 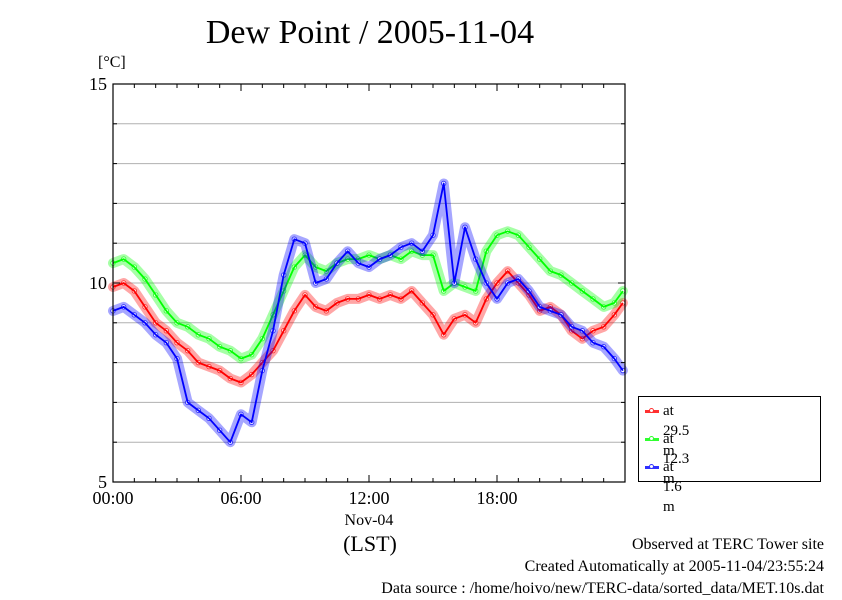 What do you see at coordinates (112, 62) in the screenshot?
I see `y-axis-unit-label: [°C]` at bounding box center [112, 62].